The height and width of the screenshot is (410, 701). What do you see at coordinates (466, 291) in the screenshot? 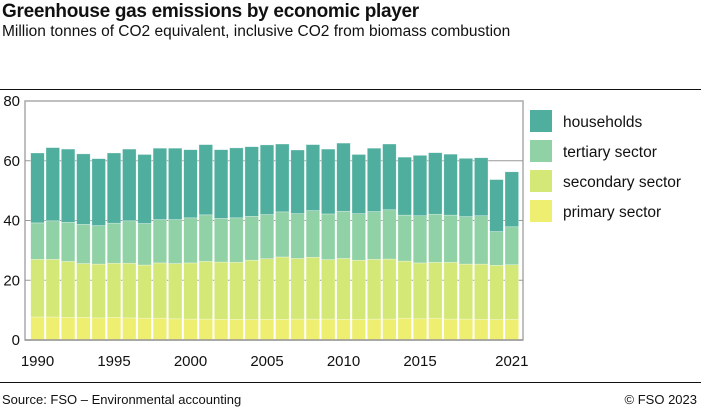
I see `bar-segment-secondary-sector-2018` at bounding box center [466, 291].